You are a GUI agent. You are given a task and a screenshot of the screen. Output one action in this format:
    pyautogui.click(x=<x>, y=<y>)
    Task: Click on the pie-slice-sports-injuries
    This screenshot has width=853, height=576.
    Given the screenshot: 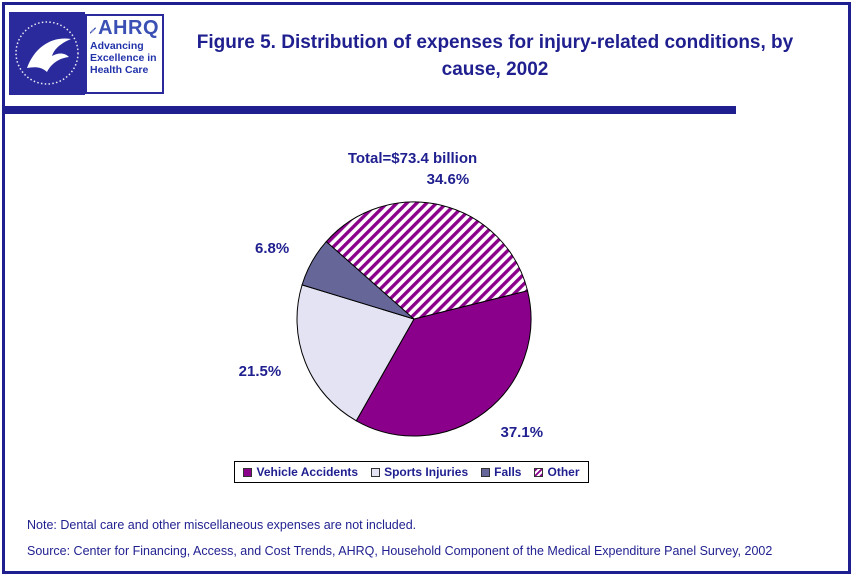 What is the action you would take?
    pyautogui.click(x=355, y=353)
    